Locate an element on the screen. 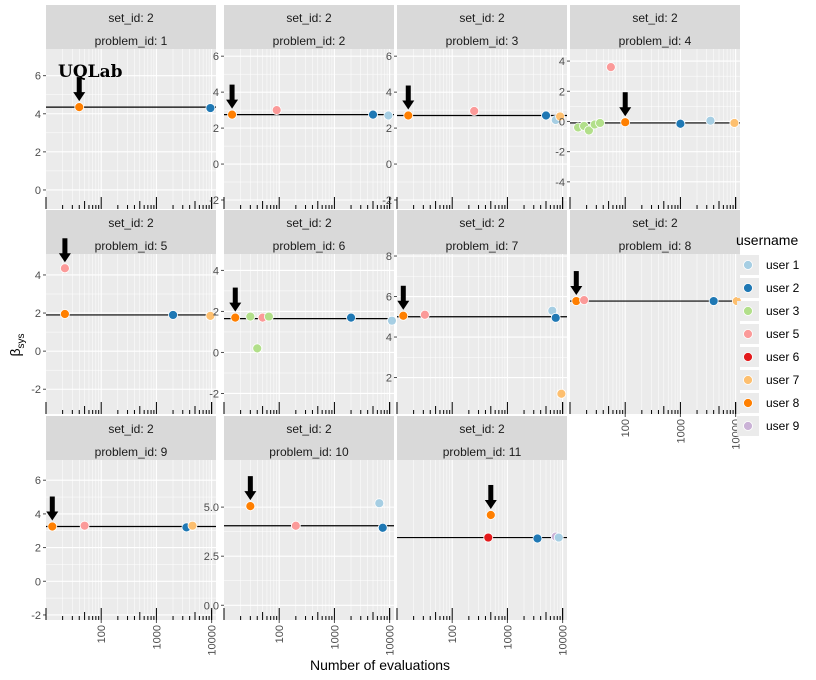  y-tick-label: -4 is located at coordinates (560, 183).